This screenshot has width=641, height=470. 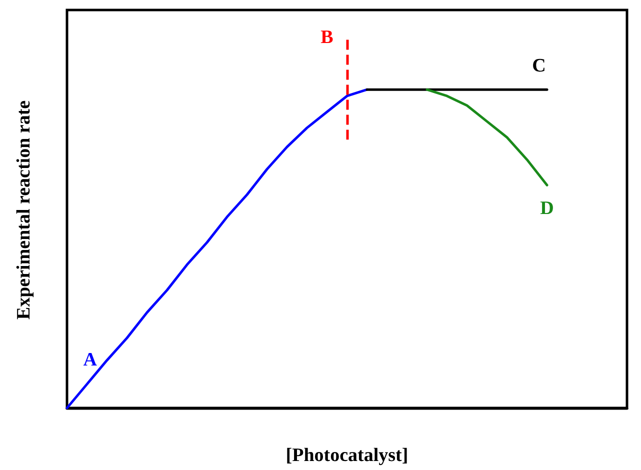 What do you see at coordinates (90, 360) in the screenshot?
I see `series-label: A` at bounding box center [90, 360].